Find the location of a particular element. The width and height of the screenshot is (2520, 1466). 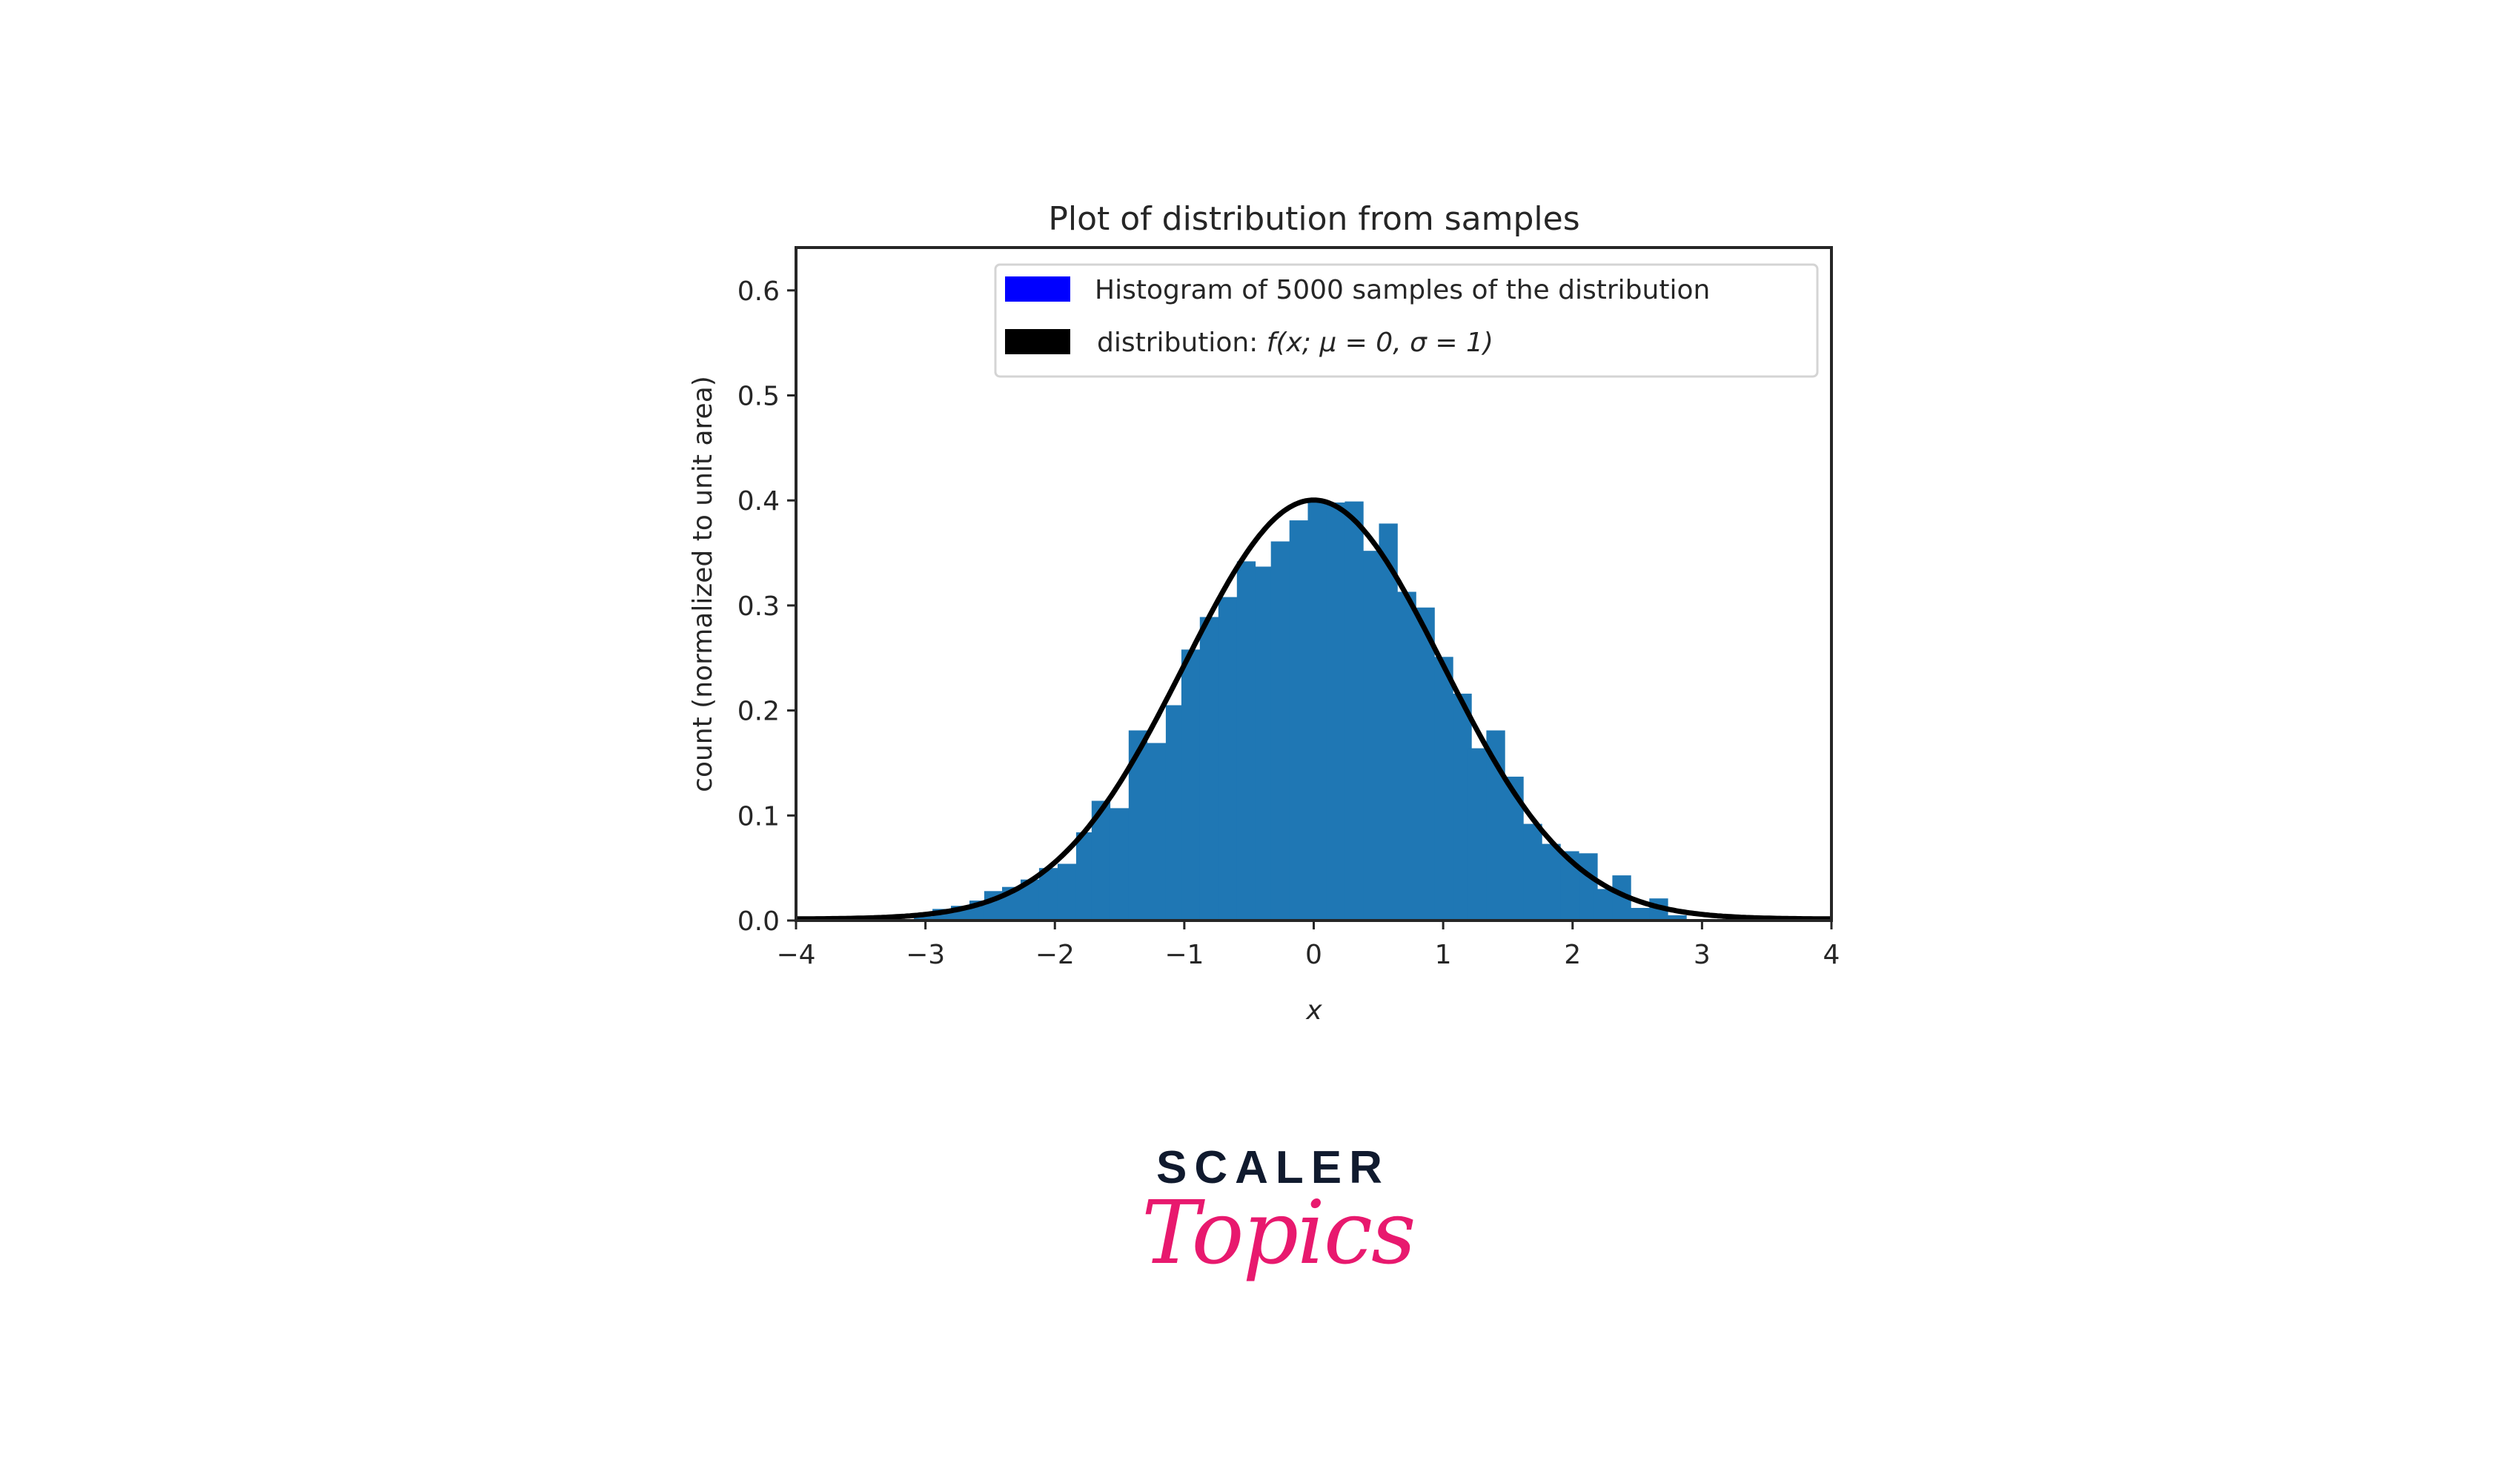

y-tick-label: 0.3 is located at coordinates (758, 606).